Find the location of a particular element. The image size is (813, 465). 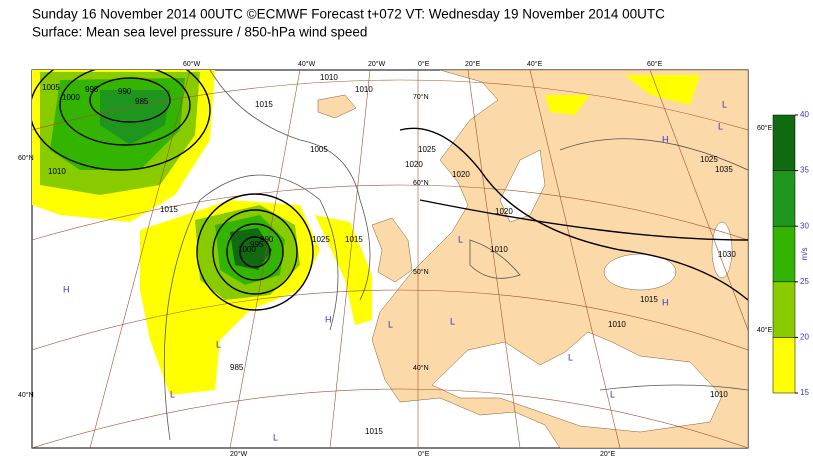

black-sea is located at coordinates (640, 272).